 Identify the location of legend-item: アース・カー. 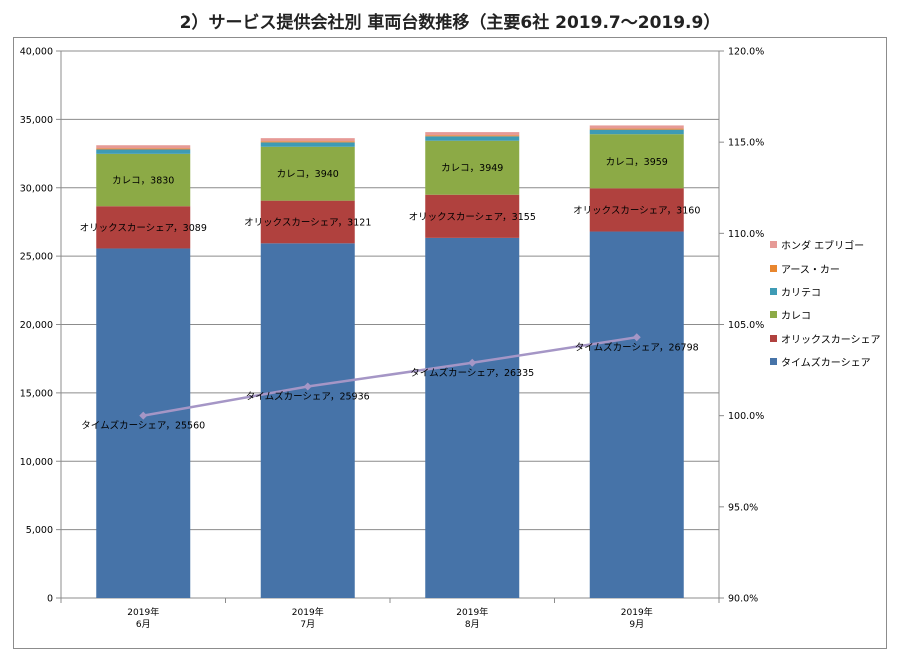
(825, 267).